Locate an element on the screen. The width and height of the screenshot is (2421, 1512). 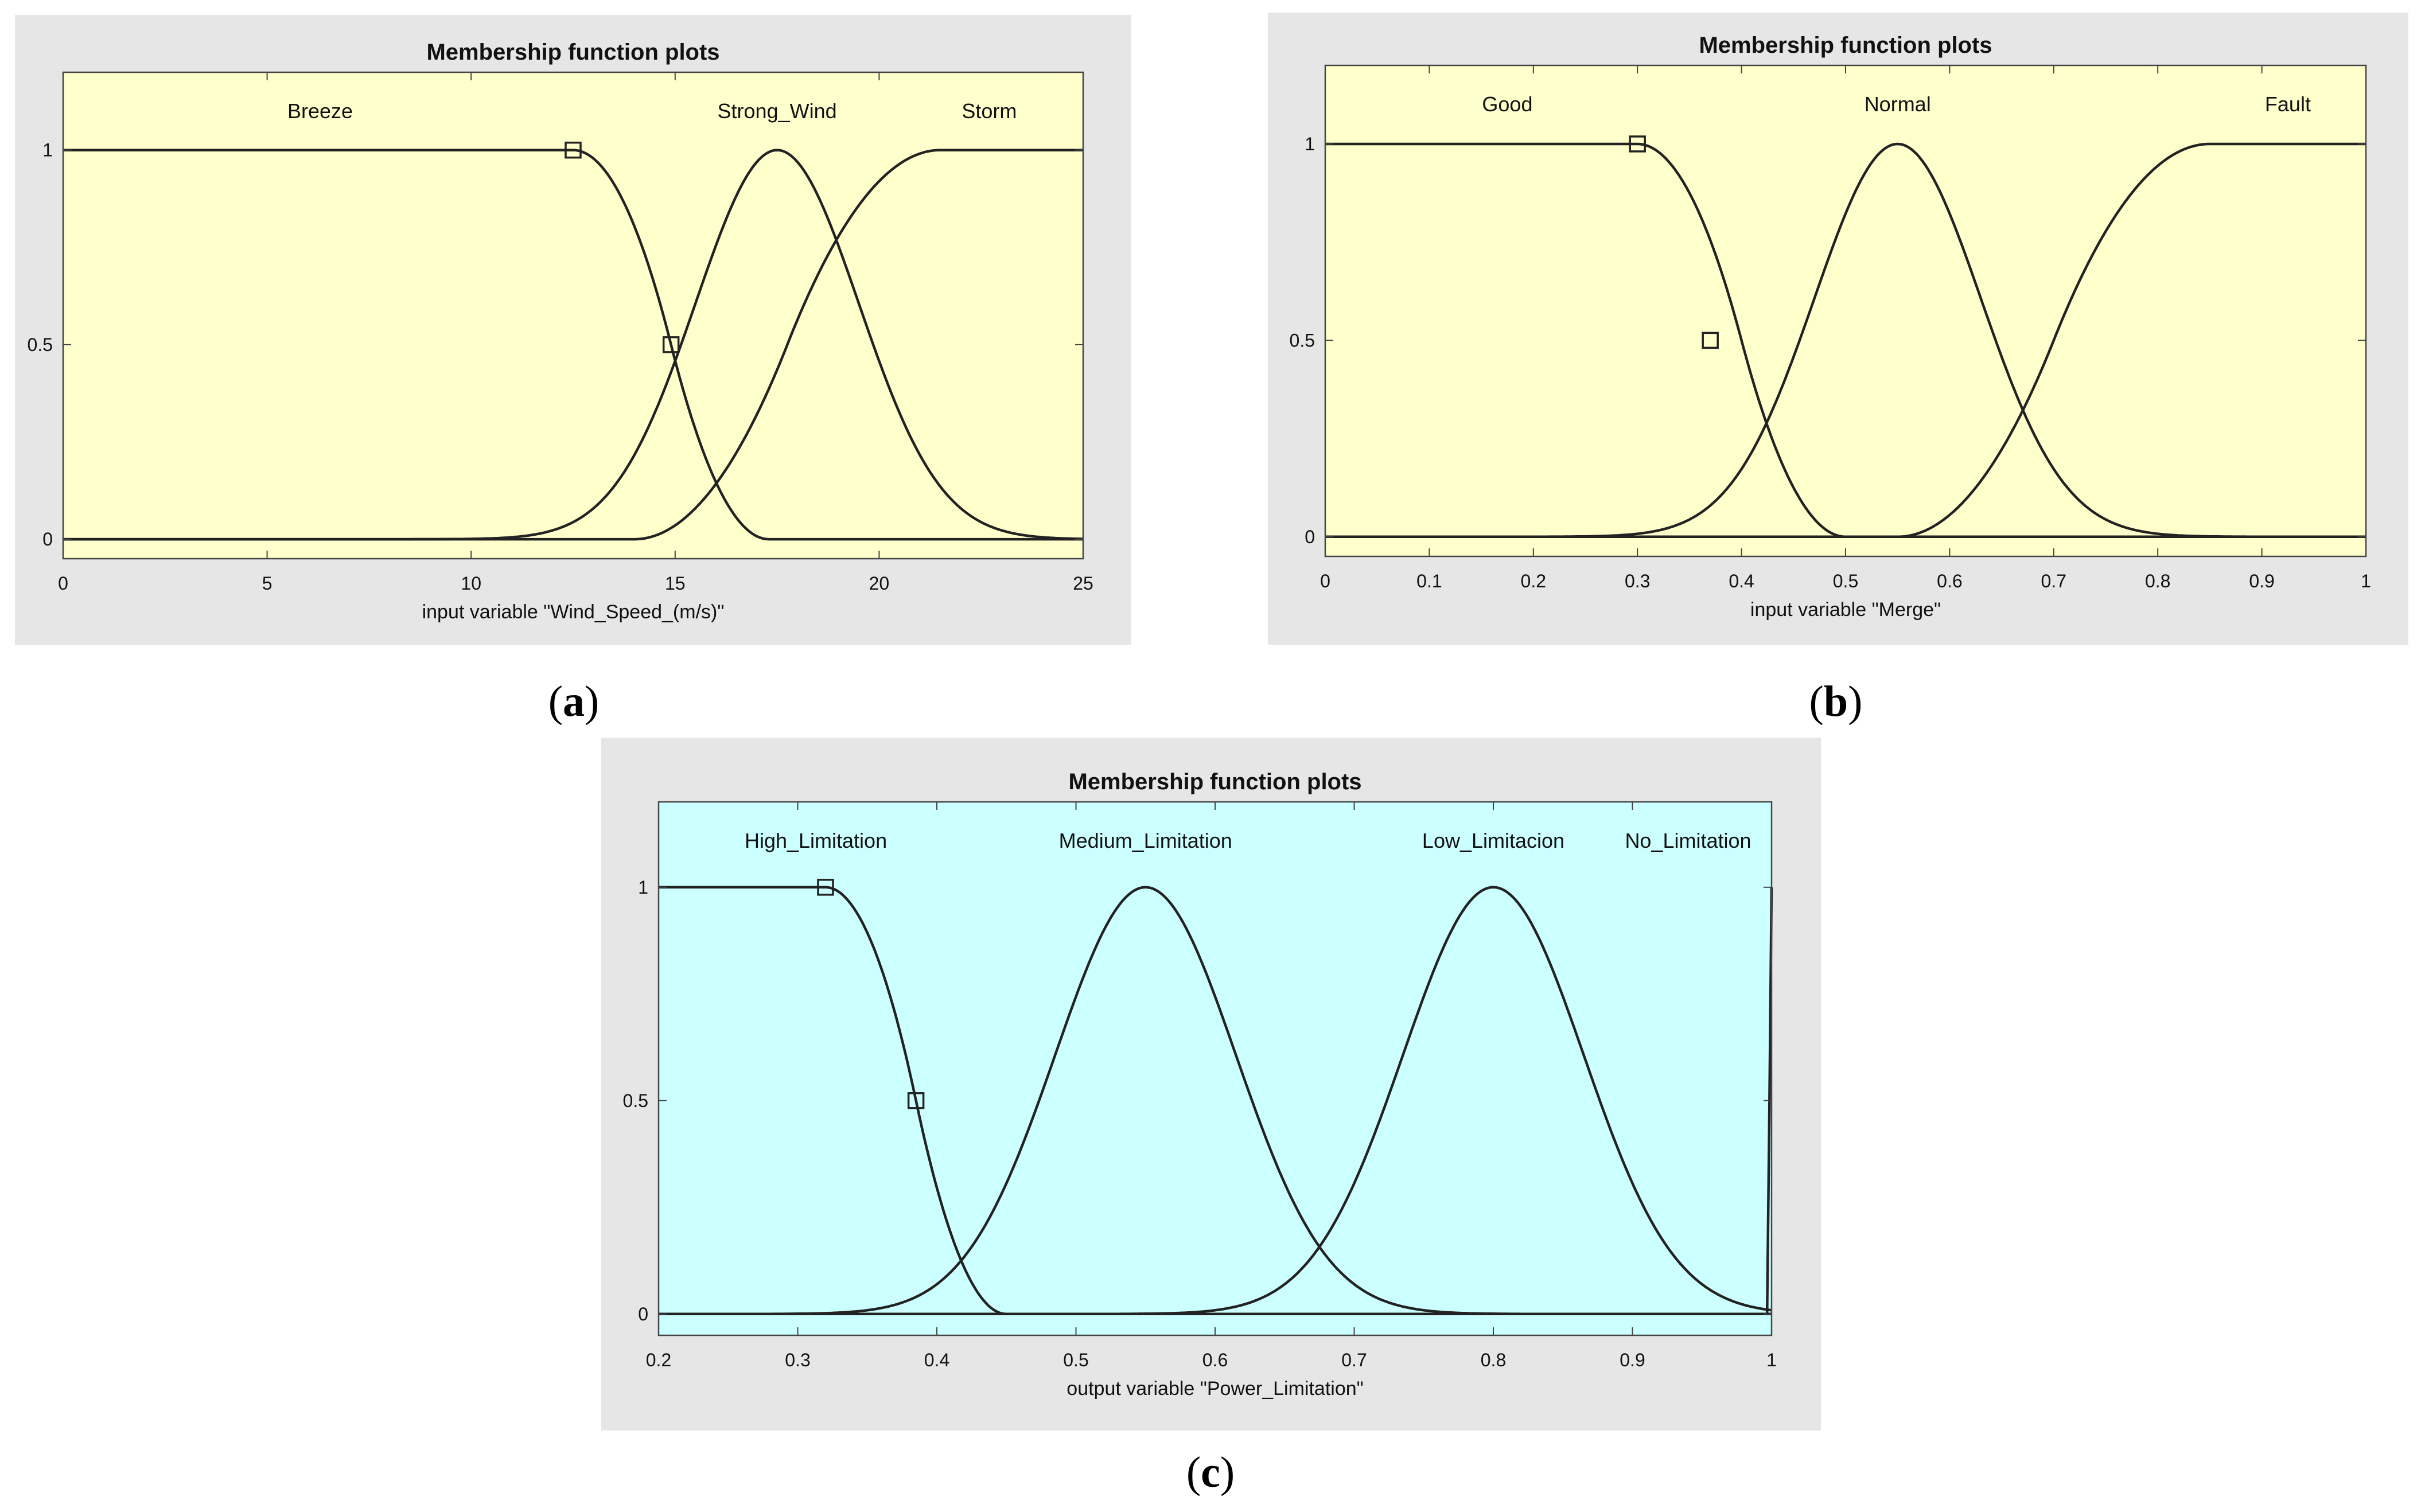
mf-curve-breeze is located at coordinates (573, 345).